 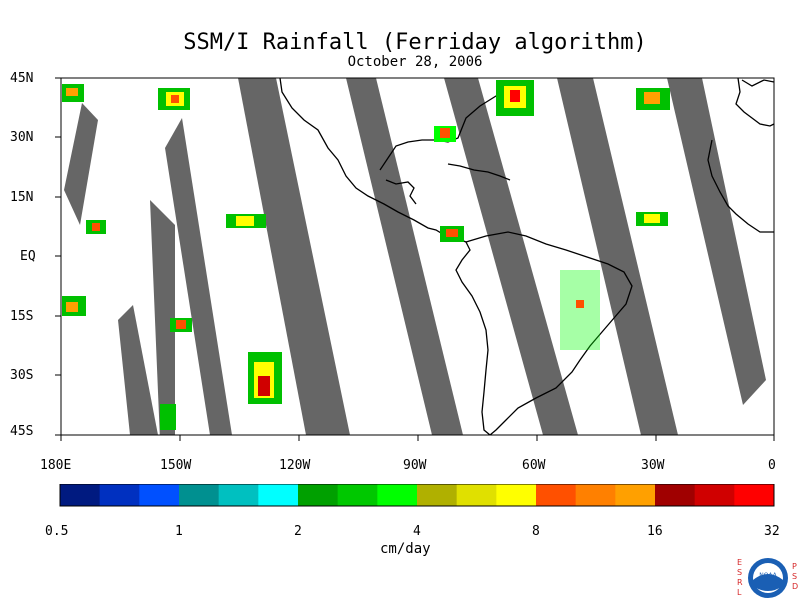 I want to click on colorbar-frame, so click(x=417, y=495).